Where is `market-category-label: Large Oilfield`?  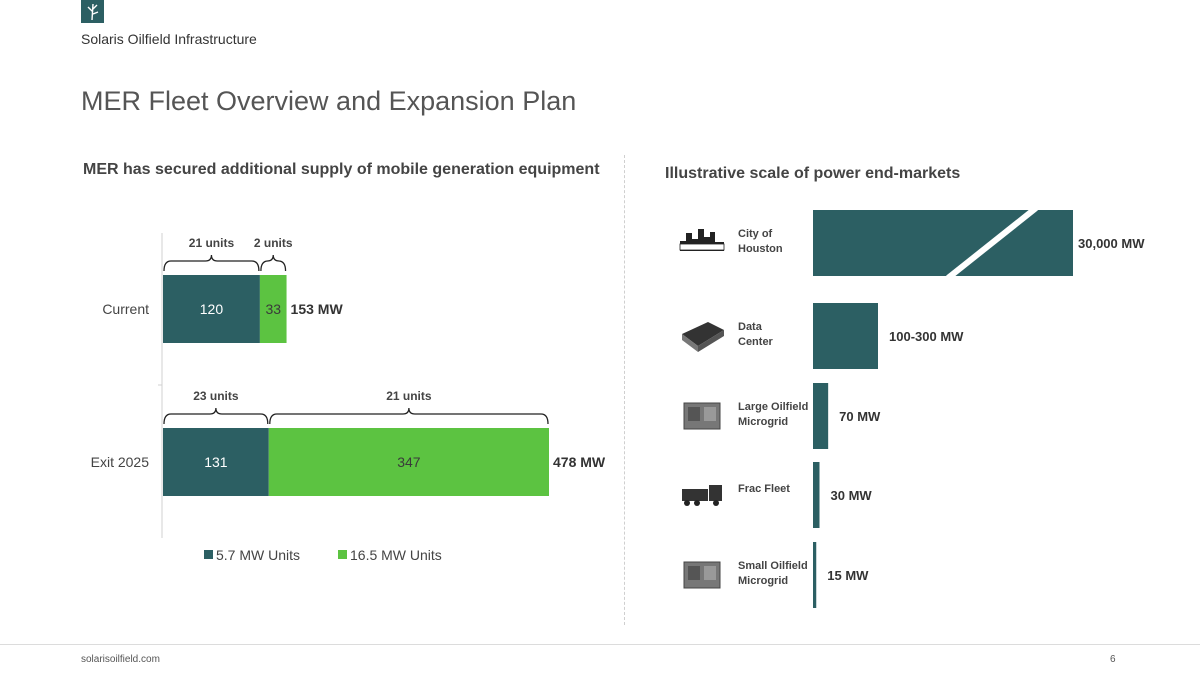 market-category-label: Large Oilfield is located at coordinates (773, 407).